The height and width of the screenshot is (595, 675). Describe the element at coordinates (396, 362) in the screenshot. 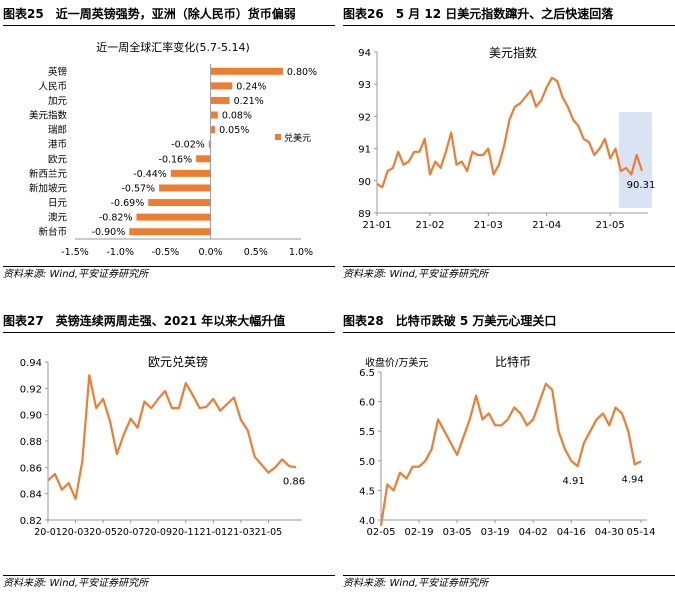

I see `y-axis-label: 收盘价/万美元` at that location.